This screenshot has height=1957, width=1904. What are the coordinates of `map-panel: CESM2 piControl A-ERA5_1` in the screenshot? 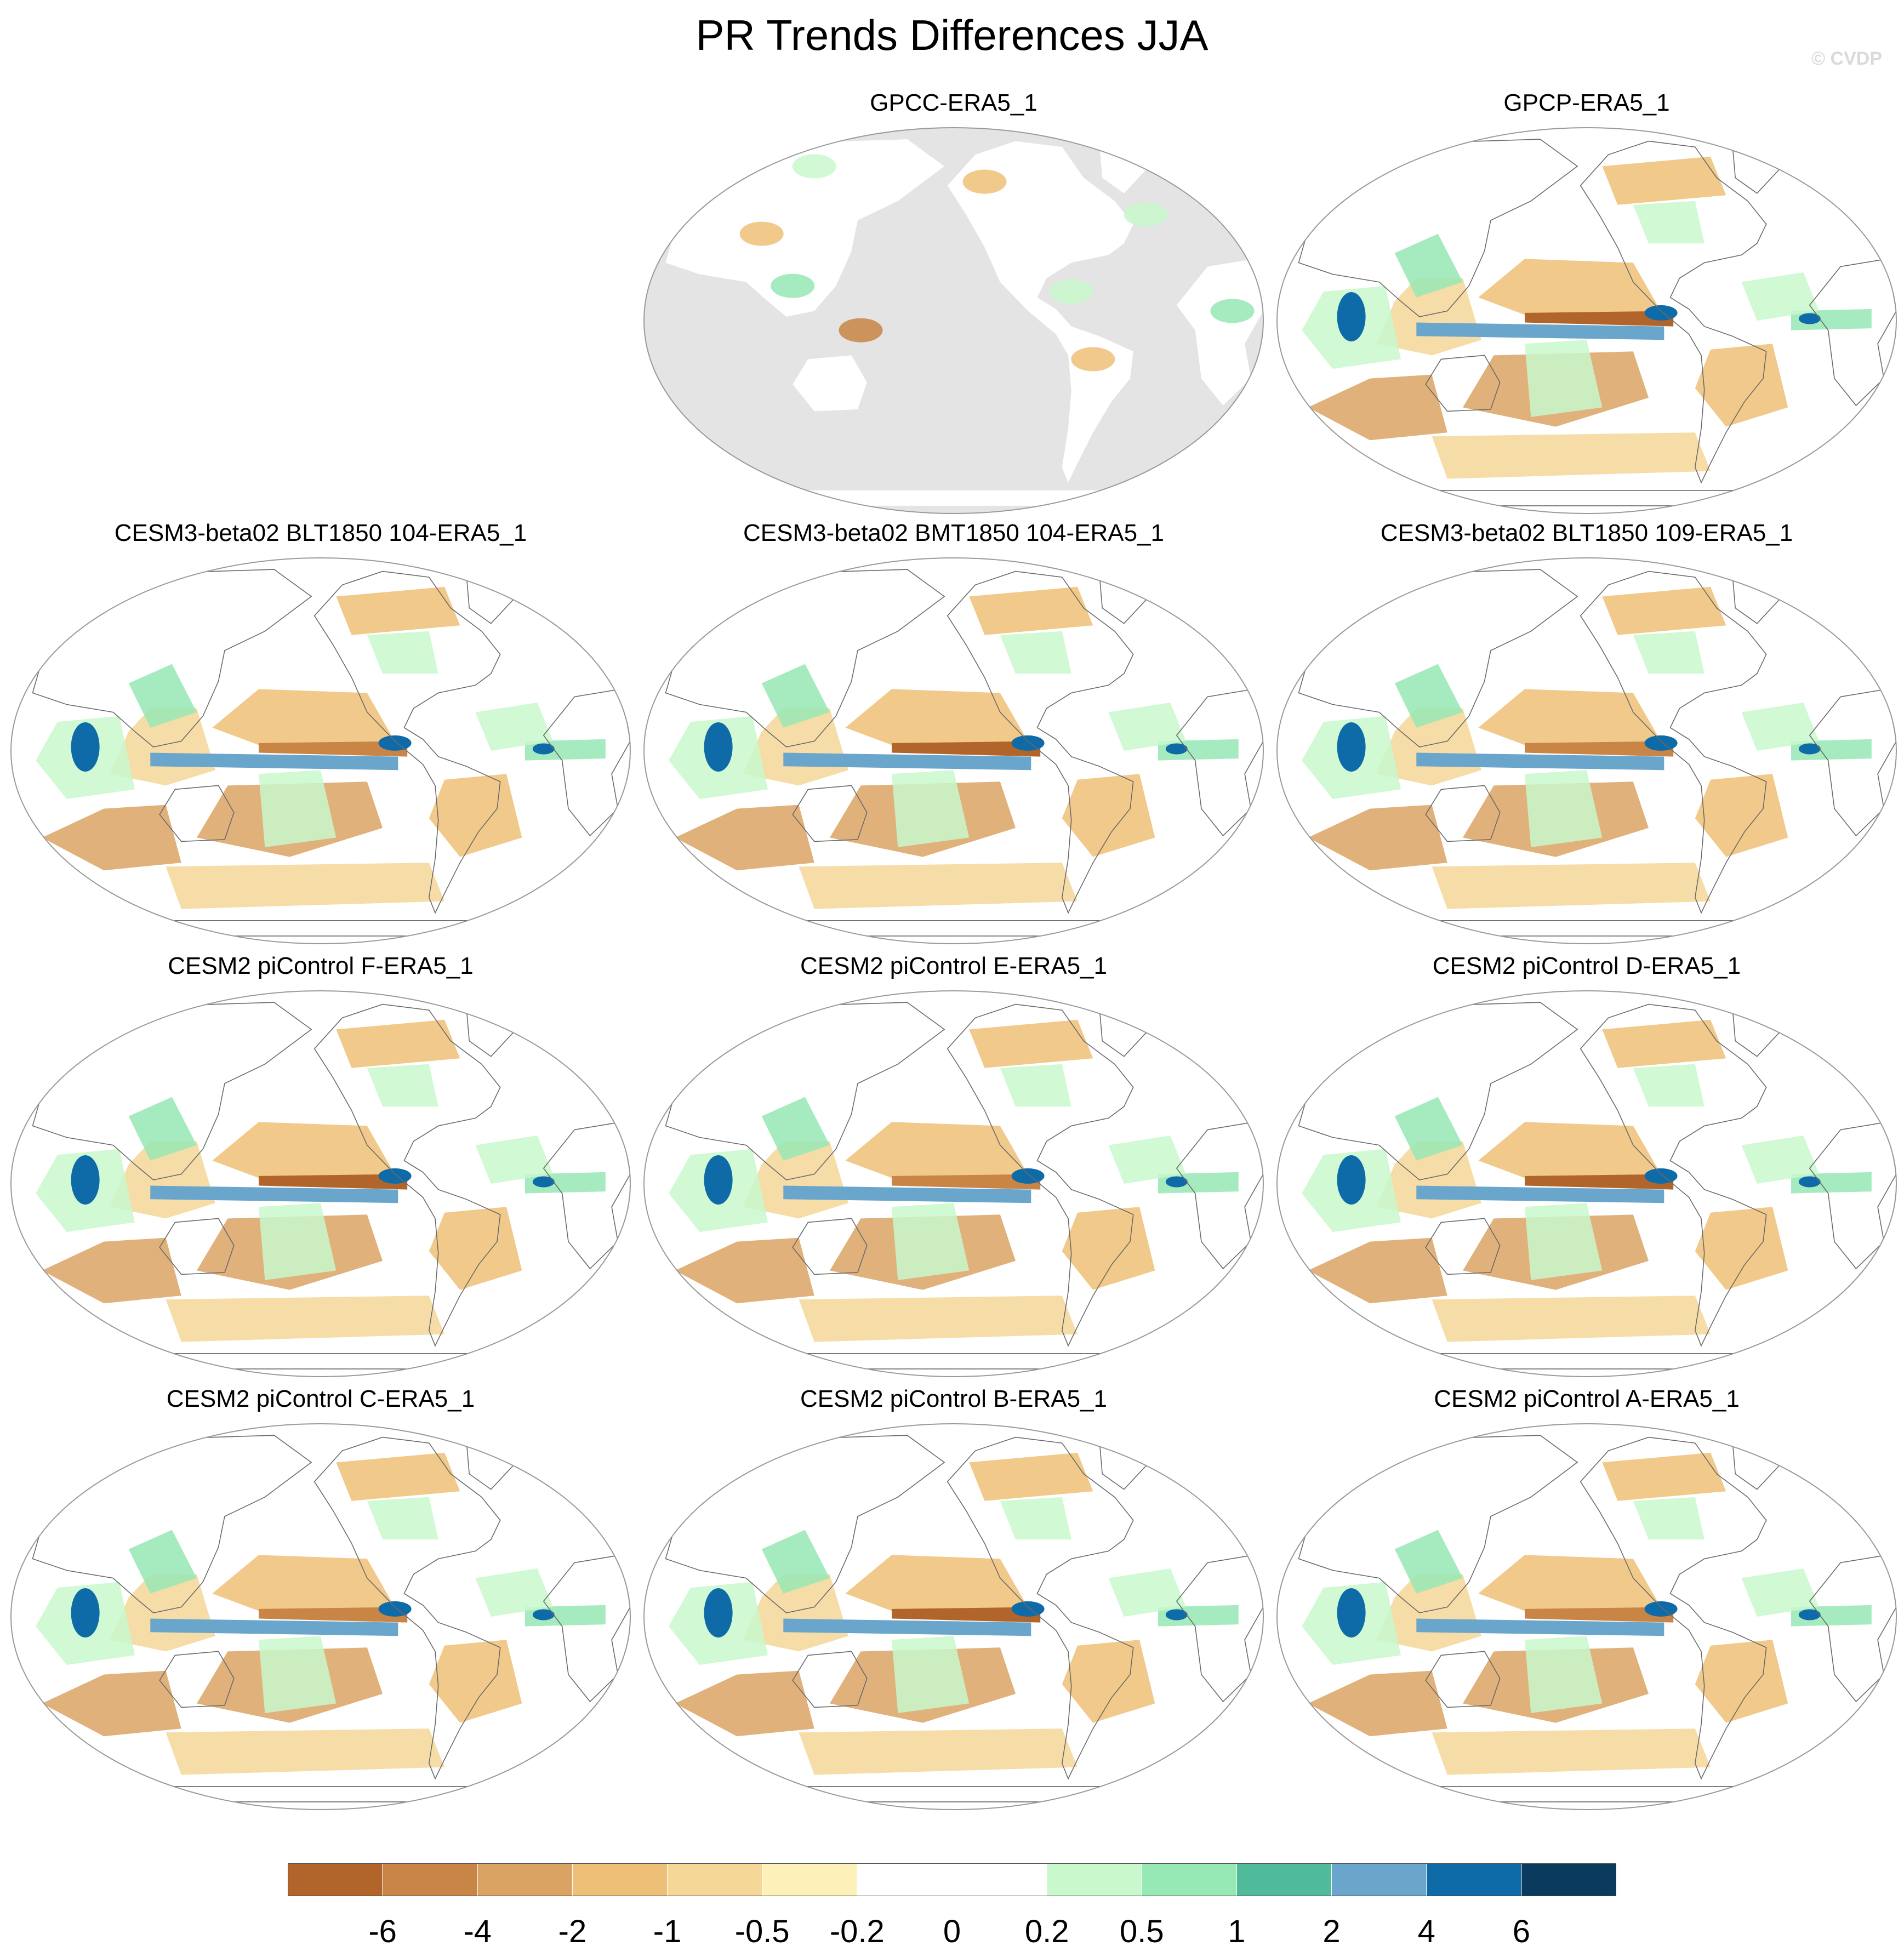 It's located at (1587, 1600).